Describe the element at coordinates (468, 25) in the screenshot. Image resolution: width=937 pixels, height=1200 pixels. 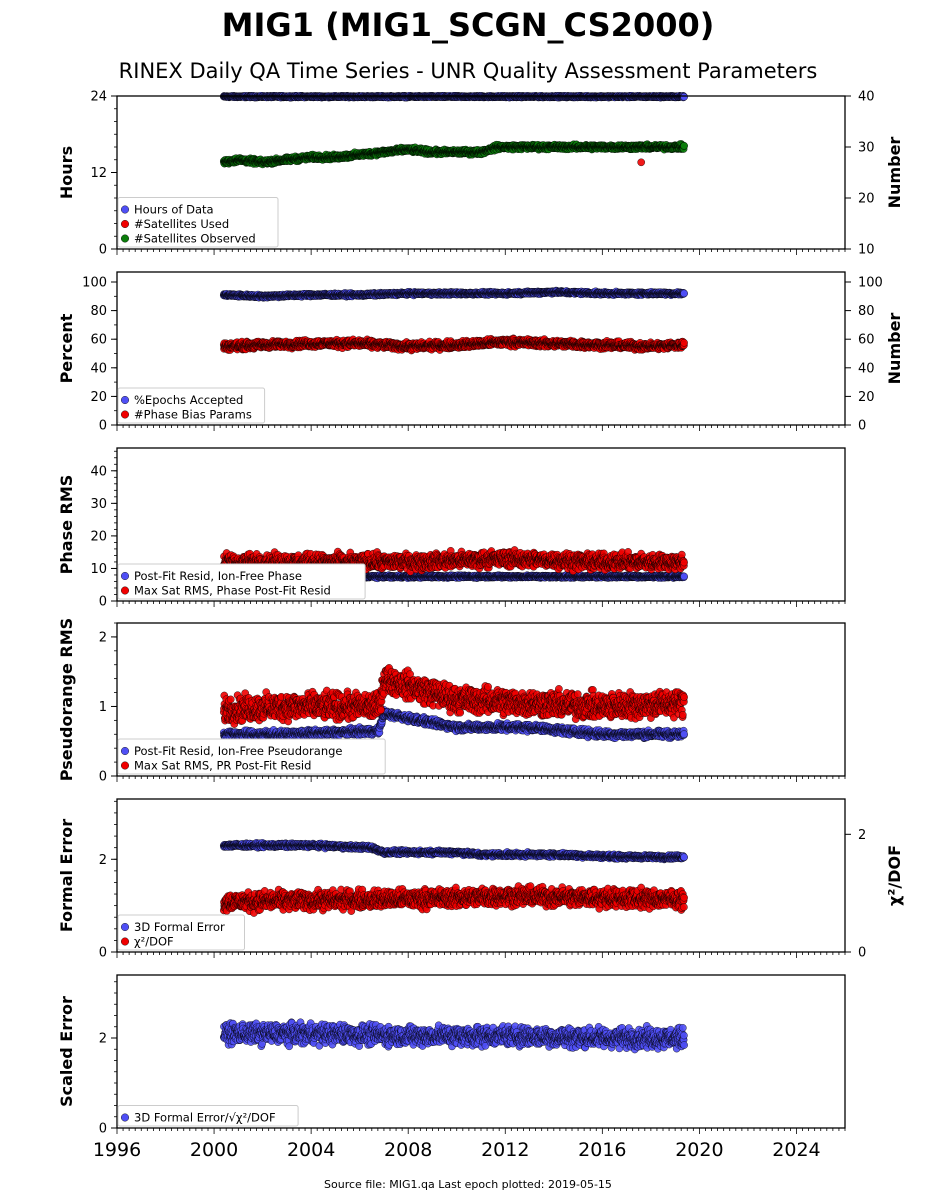
I see `chart-title: MIG1 (MIG1_SCGN_CS2000)` at that location.